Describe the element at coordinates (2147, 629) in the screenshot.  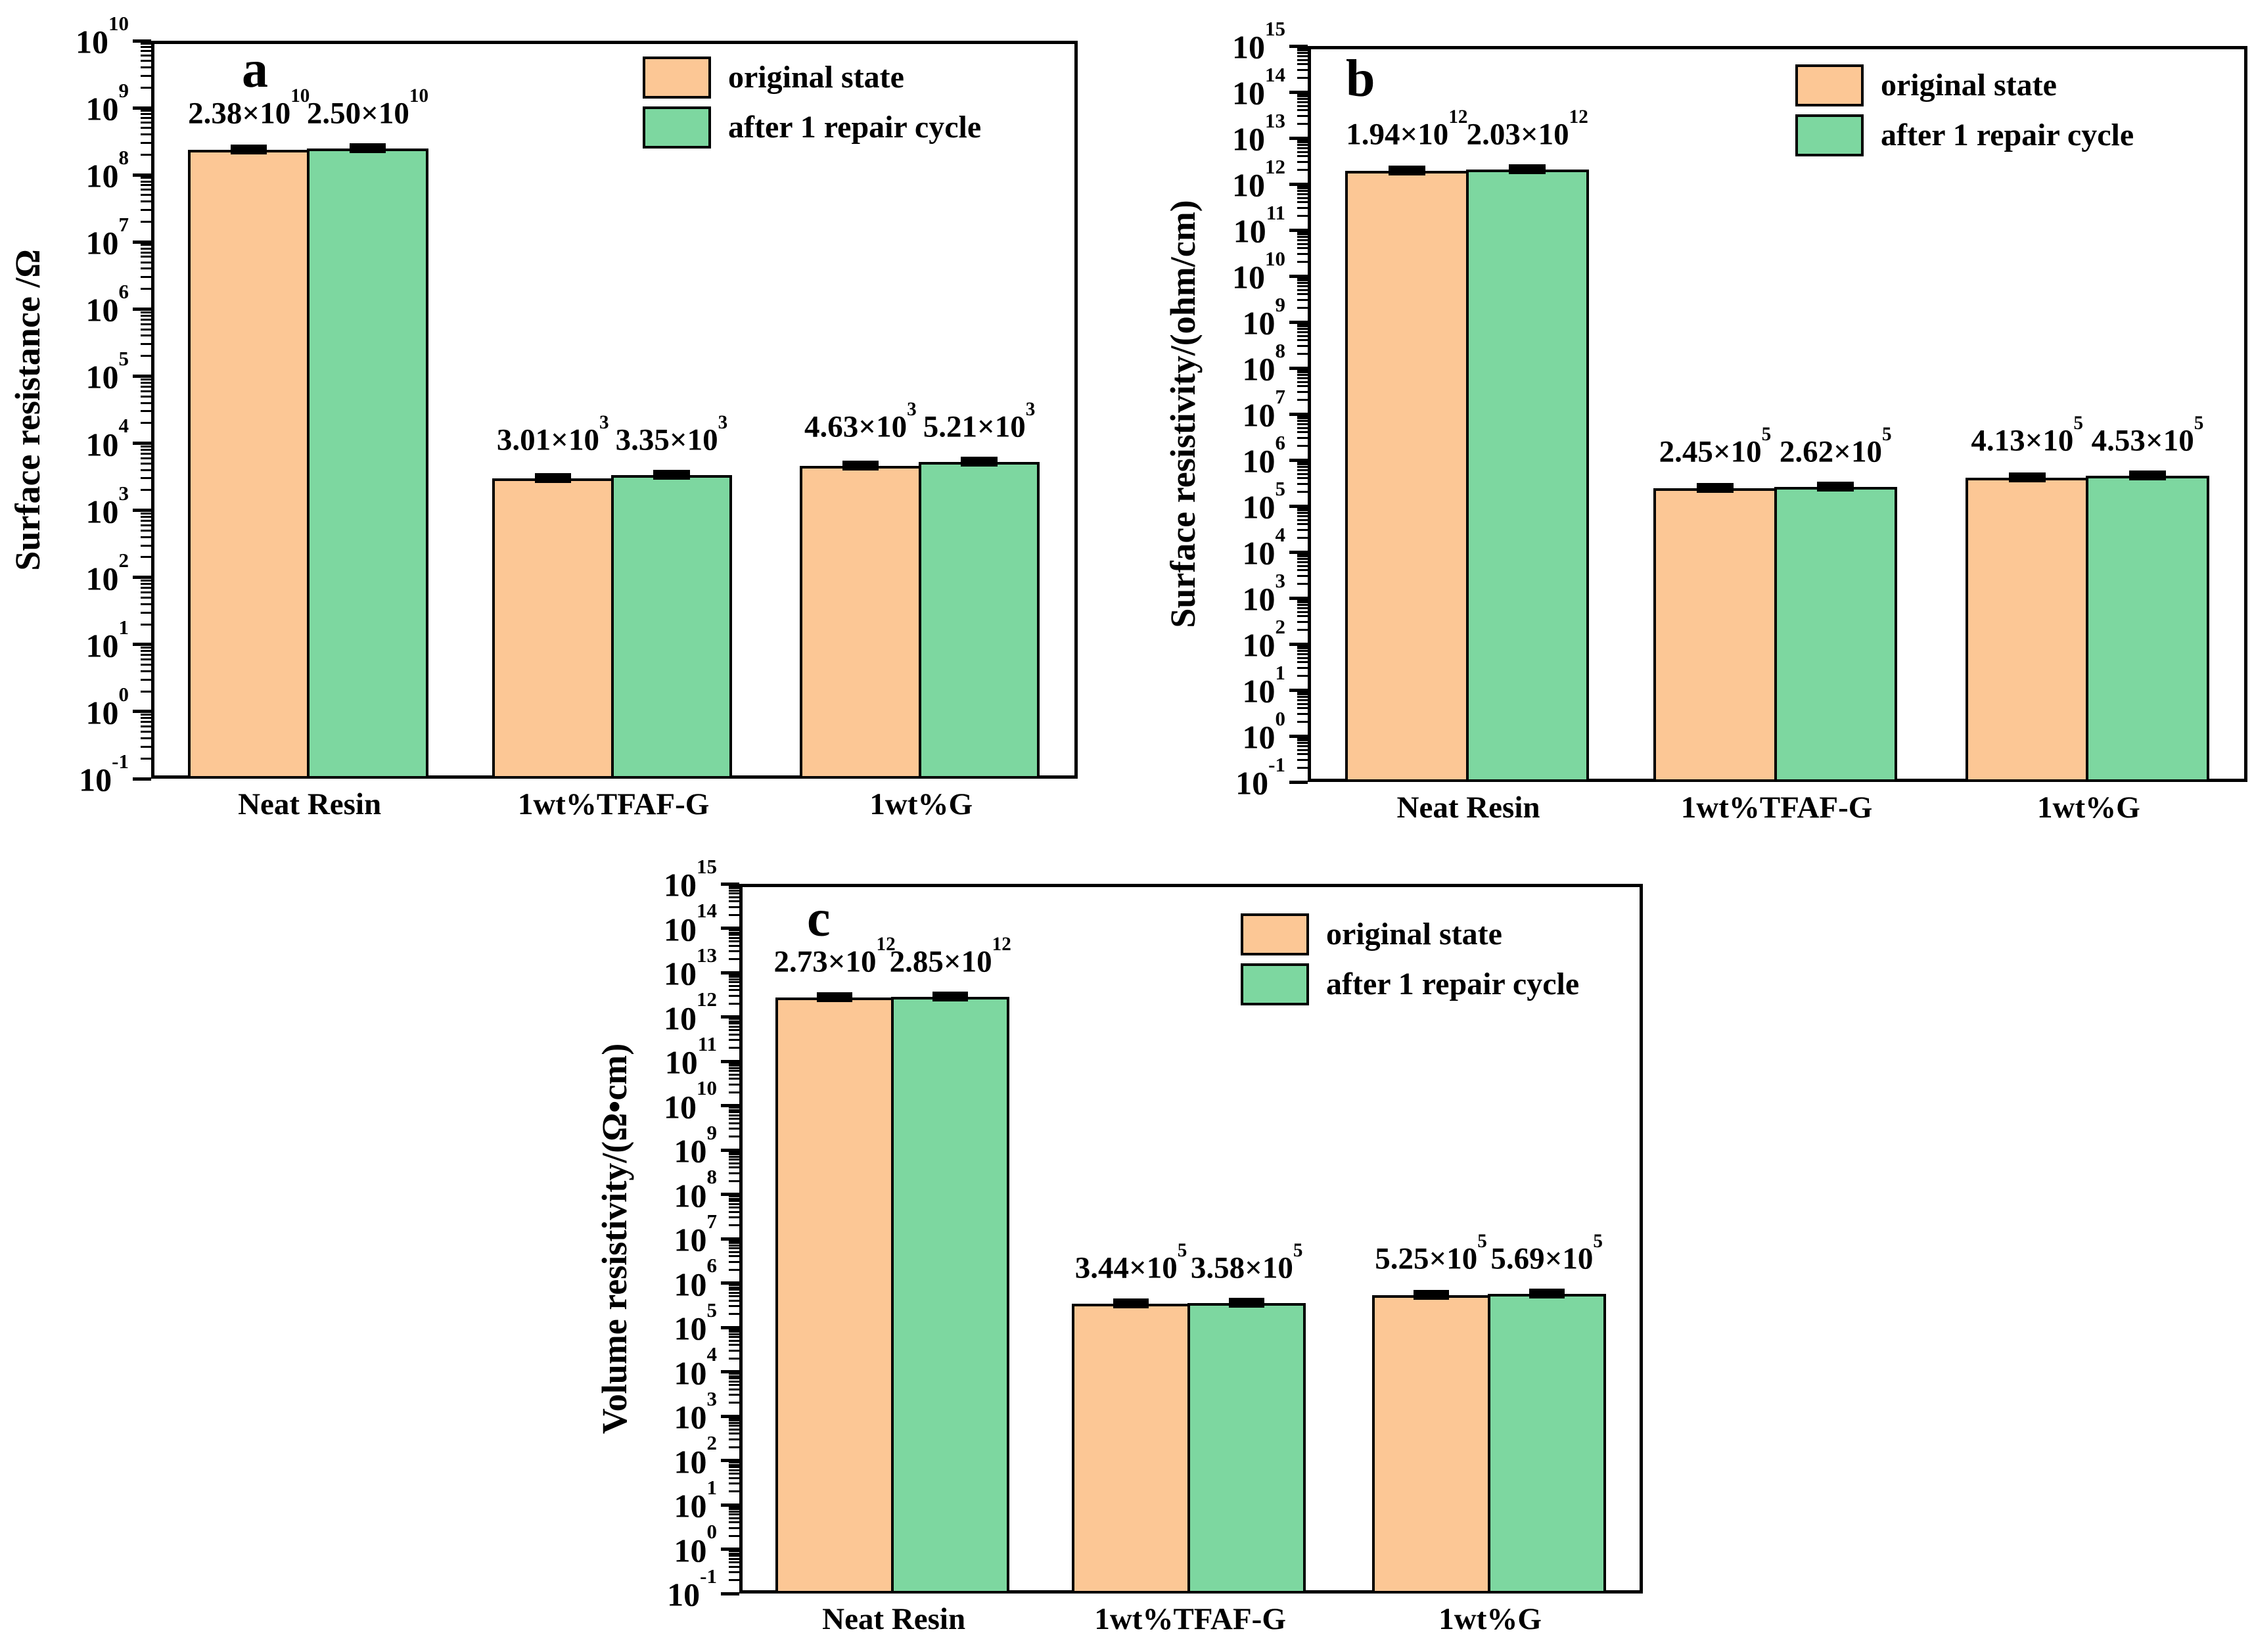
I see `bar-repair-1wt-g` at that location.